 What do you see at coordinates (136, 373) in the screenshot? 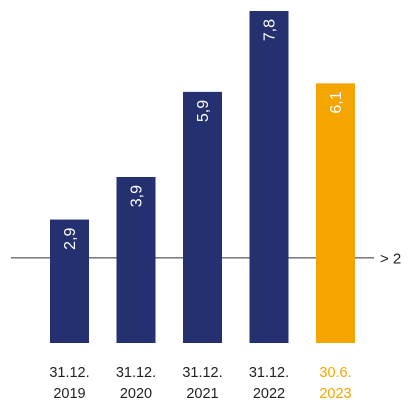
I see `x-tick-label-1-line1: 31.12.` at bounding box center [136, 373].